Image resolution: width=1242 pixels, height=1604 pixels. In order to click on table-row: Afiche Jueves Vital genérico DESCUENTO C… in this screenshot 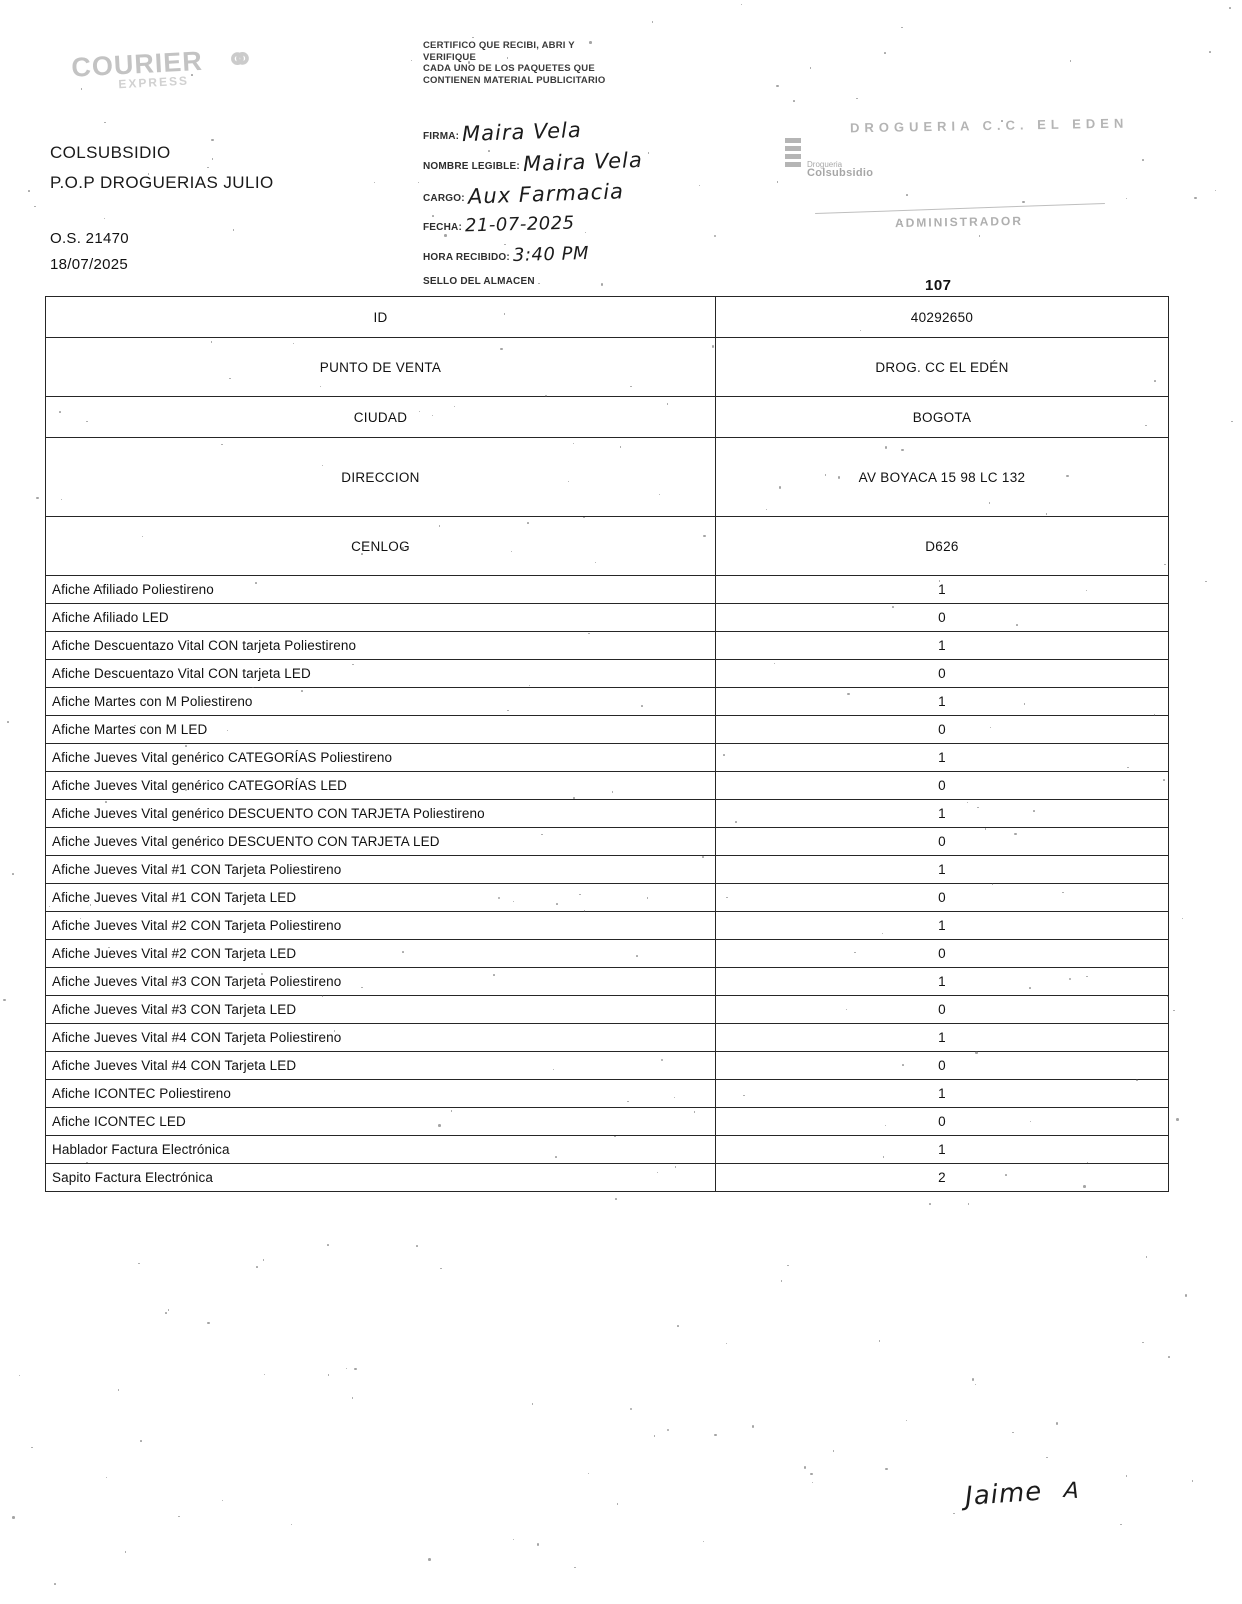, I will do `click(607, 813)`.